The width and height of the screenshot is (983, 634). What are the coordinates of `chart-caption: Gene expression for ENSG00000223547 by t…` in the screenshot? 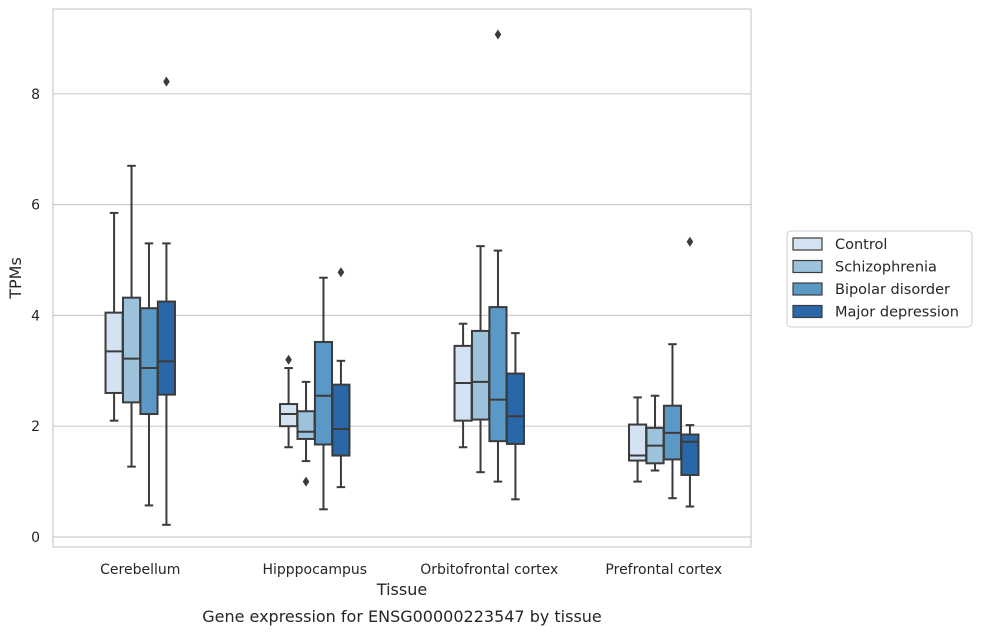 It's located at (402, 616).